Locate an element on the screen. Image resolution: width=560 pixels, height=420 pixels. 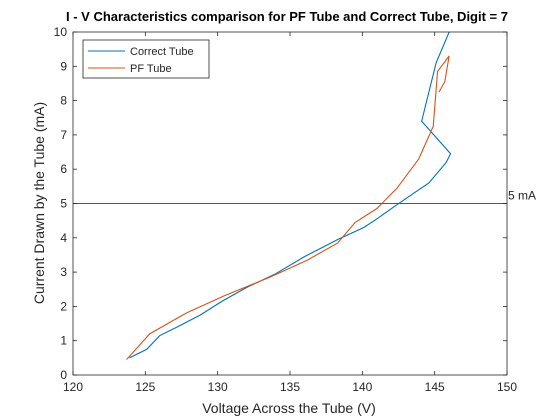
y-tick-label: 1 is located at coordinates (63, 341).